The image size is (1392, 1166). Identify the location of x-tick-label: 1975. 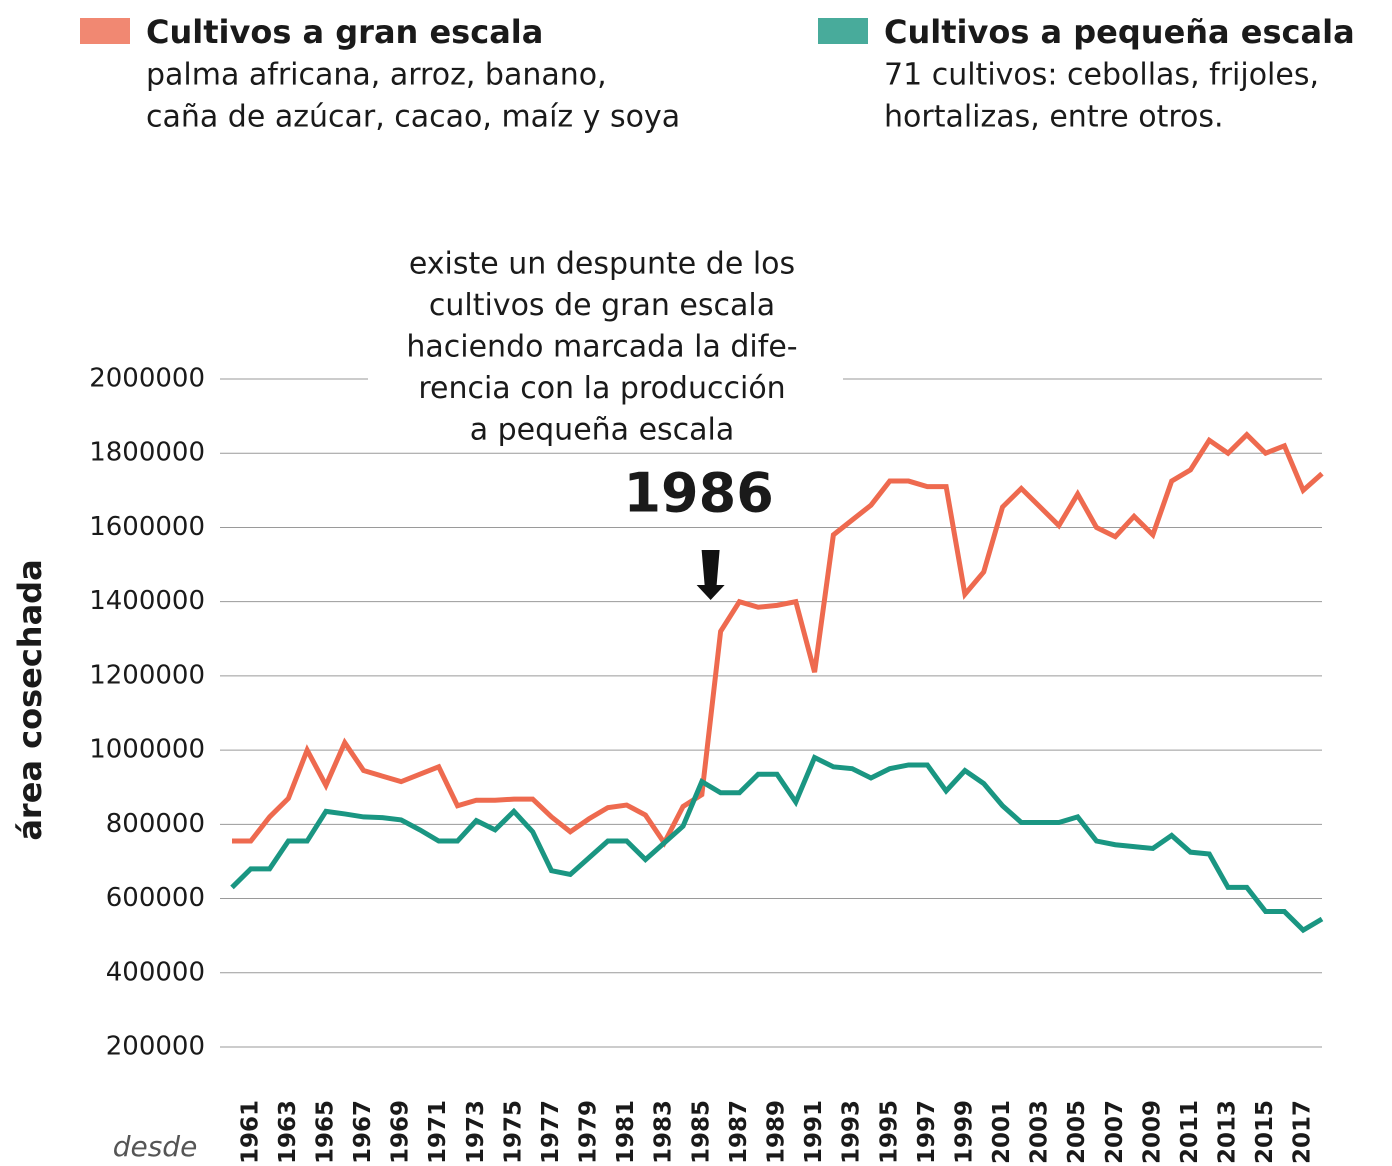
(513, 1132).